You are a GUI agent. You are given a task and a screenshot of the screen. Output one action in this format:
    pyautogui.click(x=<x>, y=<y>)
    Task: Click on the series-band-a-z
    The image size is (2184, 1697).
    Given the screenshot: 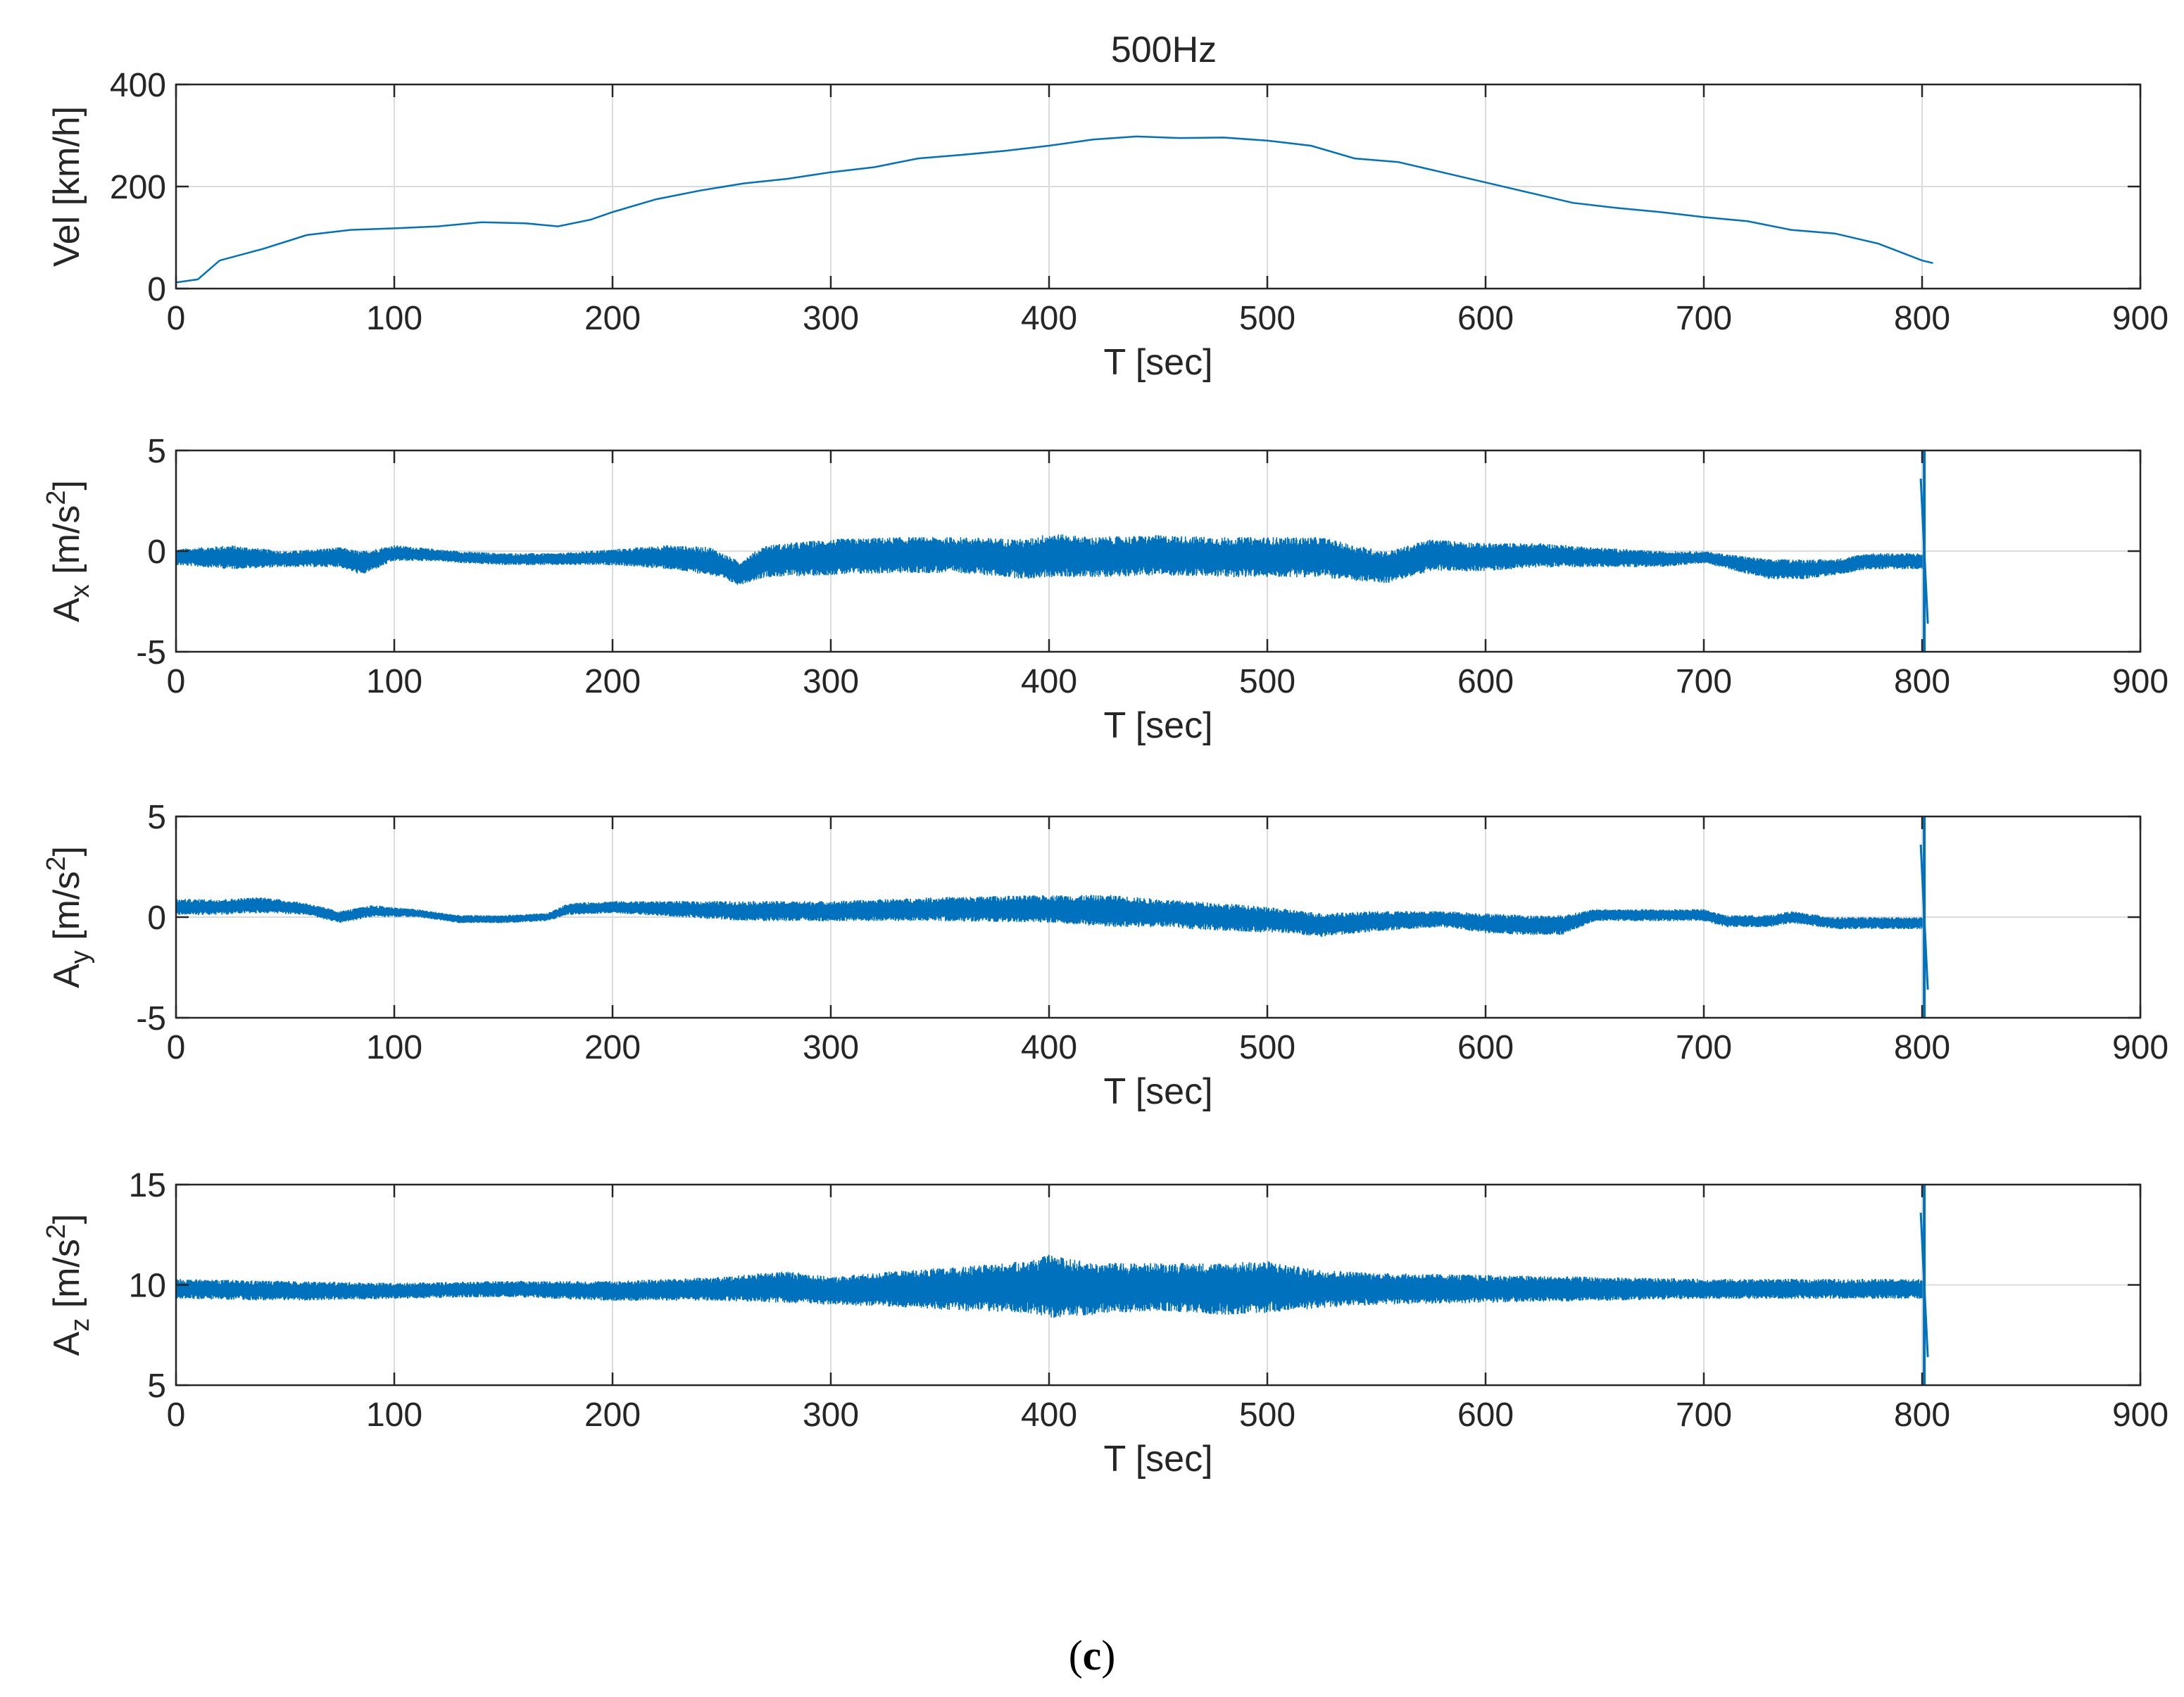 What is the action you would take?
    pyautogui.click(x=1049, y=1286)
    